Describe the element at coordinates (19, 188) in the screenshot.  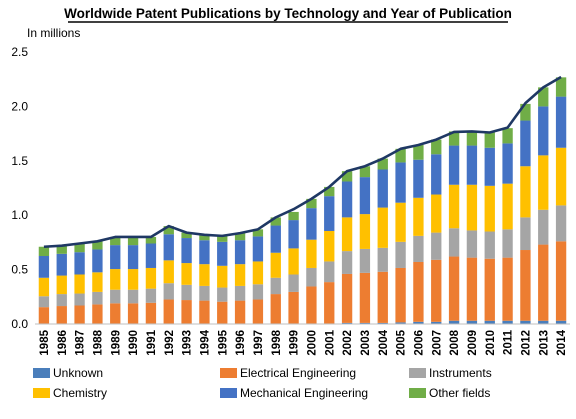
I see `y-axis: 0.0 0.5 1.0 1.5 2.0 2.5` at that location.